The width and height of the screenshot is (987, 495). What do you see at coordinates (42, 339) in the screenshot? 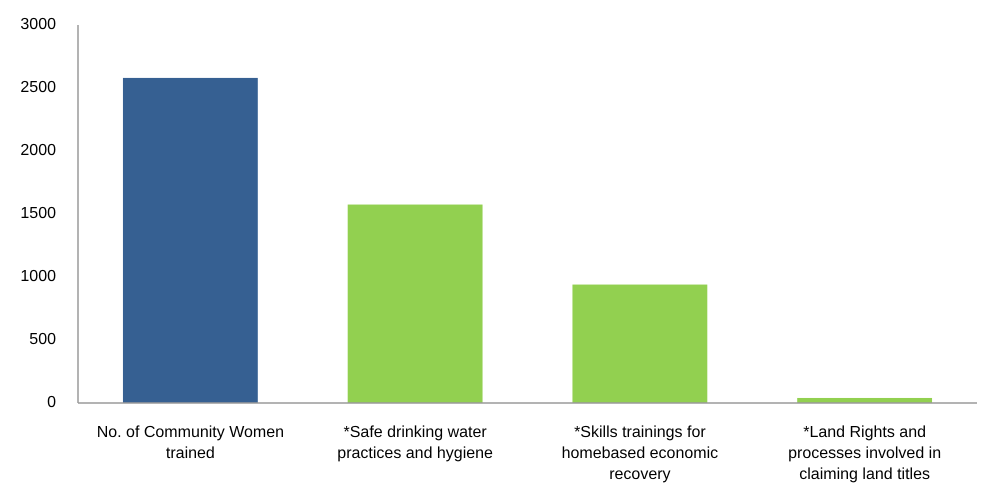
I see `y-tick-label: 500` at bounding box center [42, 339].